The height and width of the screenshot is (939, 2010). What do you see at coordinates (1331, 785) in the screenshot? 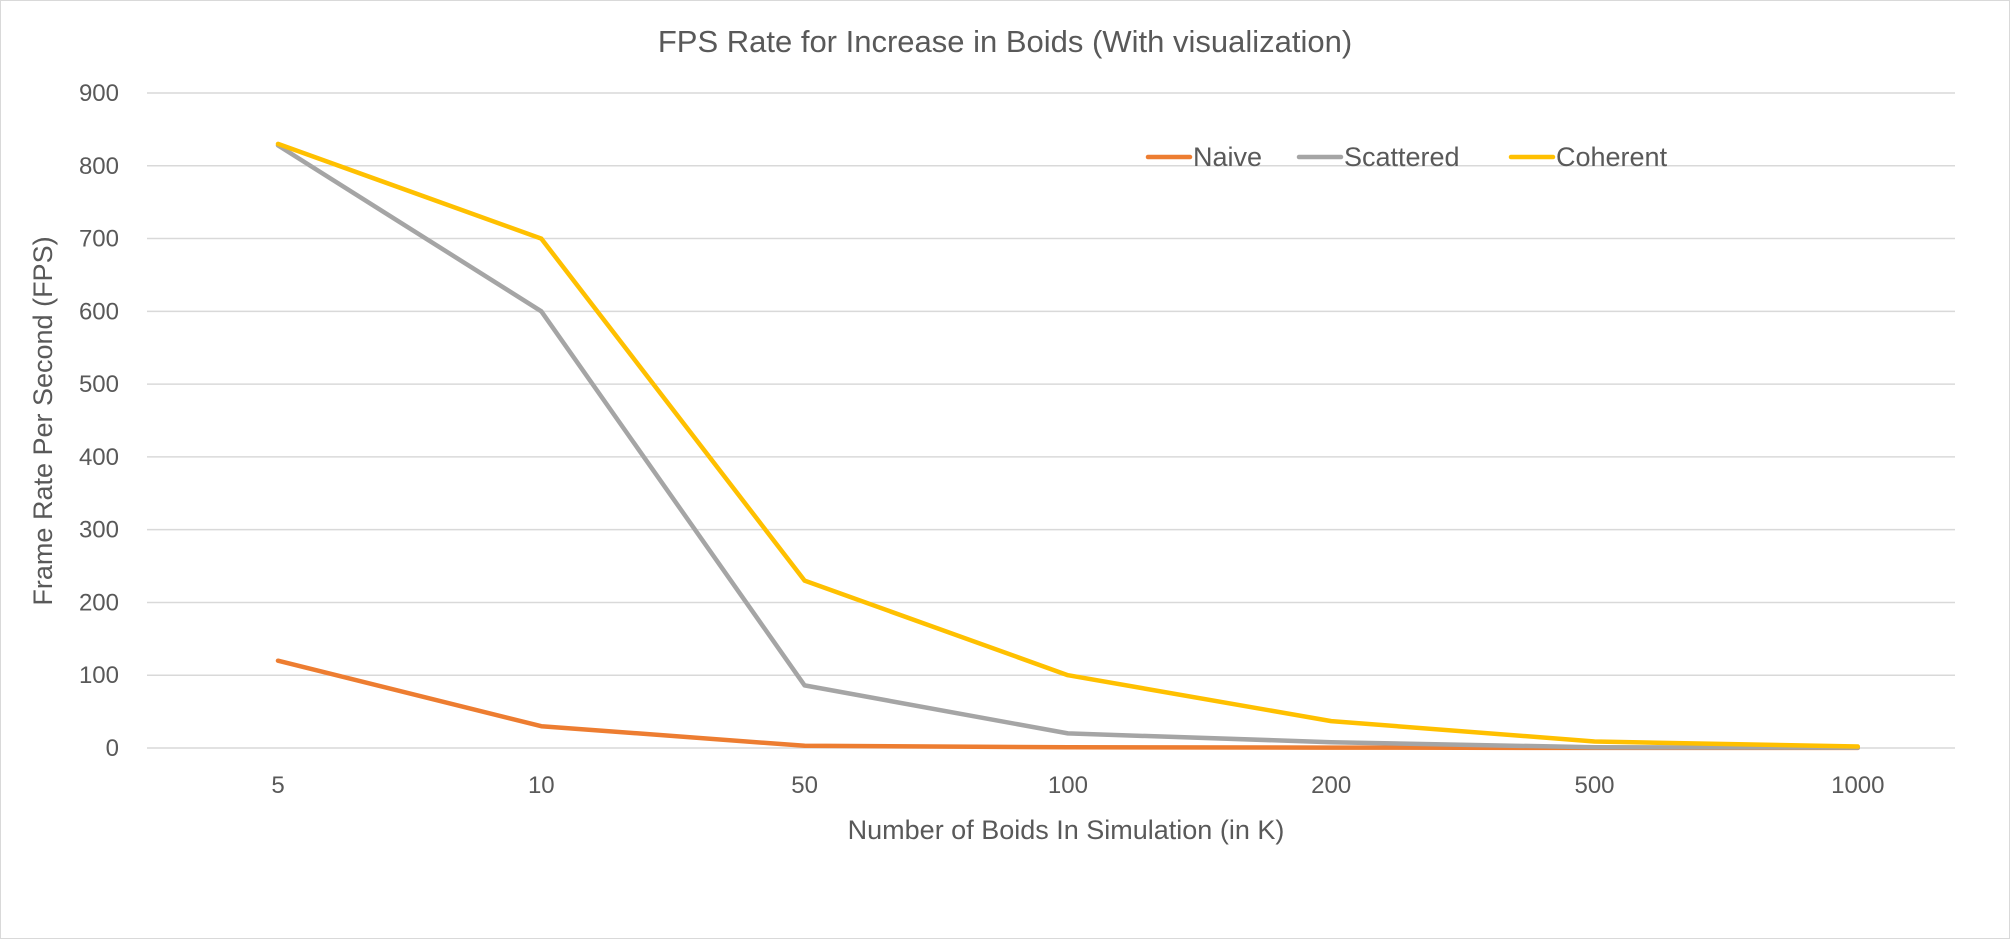
I see `x-tick-label: 200` at bounding box center [1331, 785].